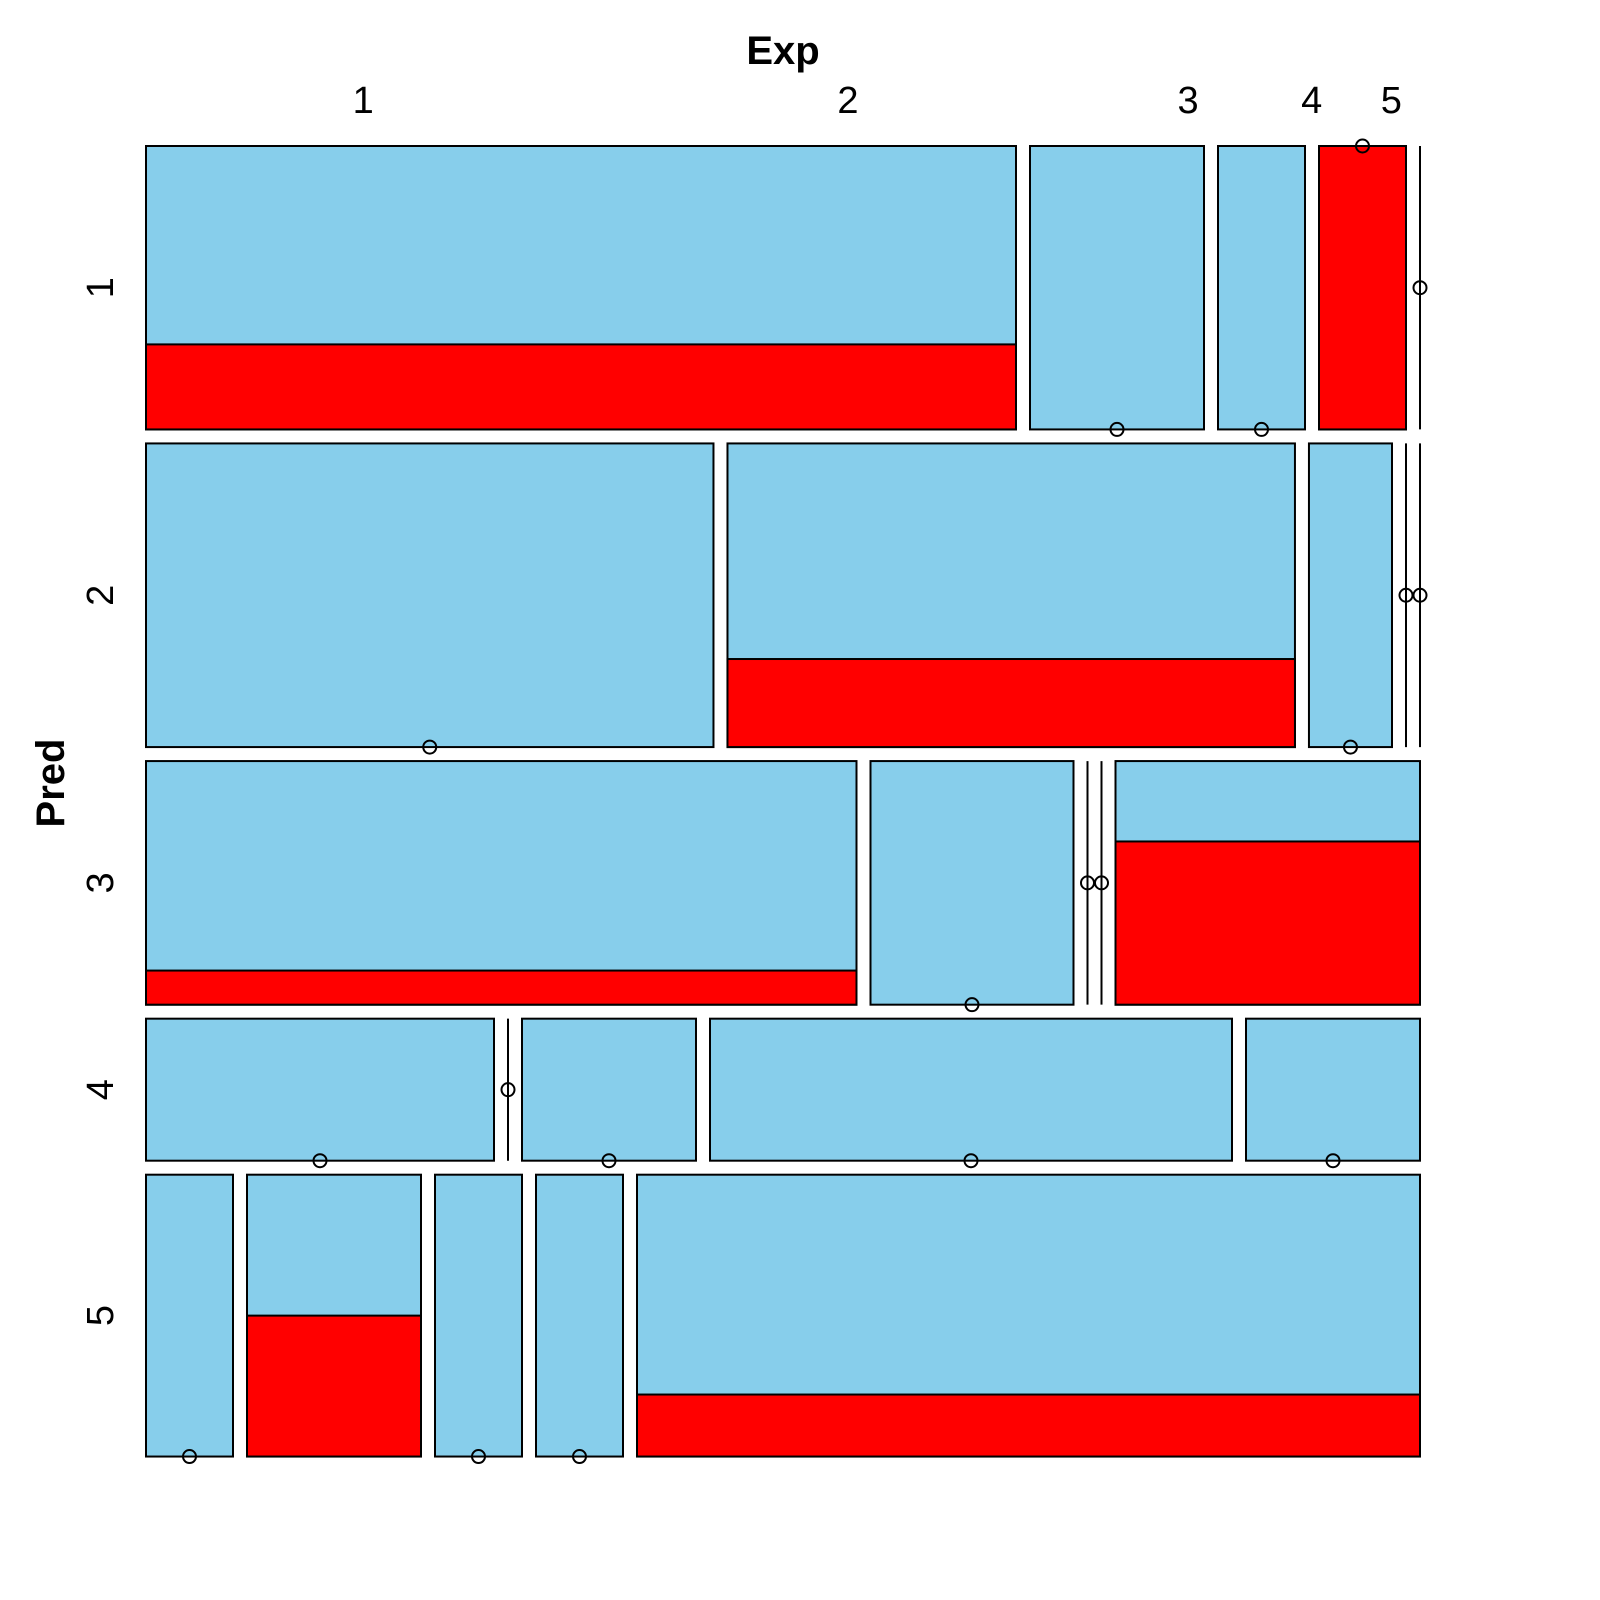  Describe the element at coordinates (1028, 1425) in the screenshot. I see `tile-part-r5-c5` at that location.